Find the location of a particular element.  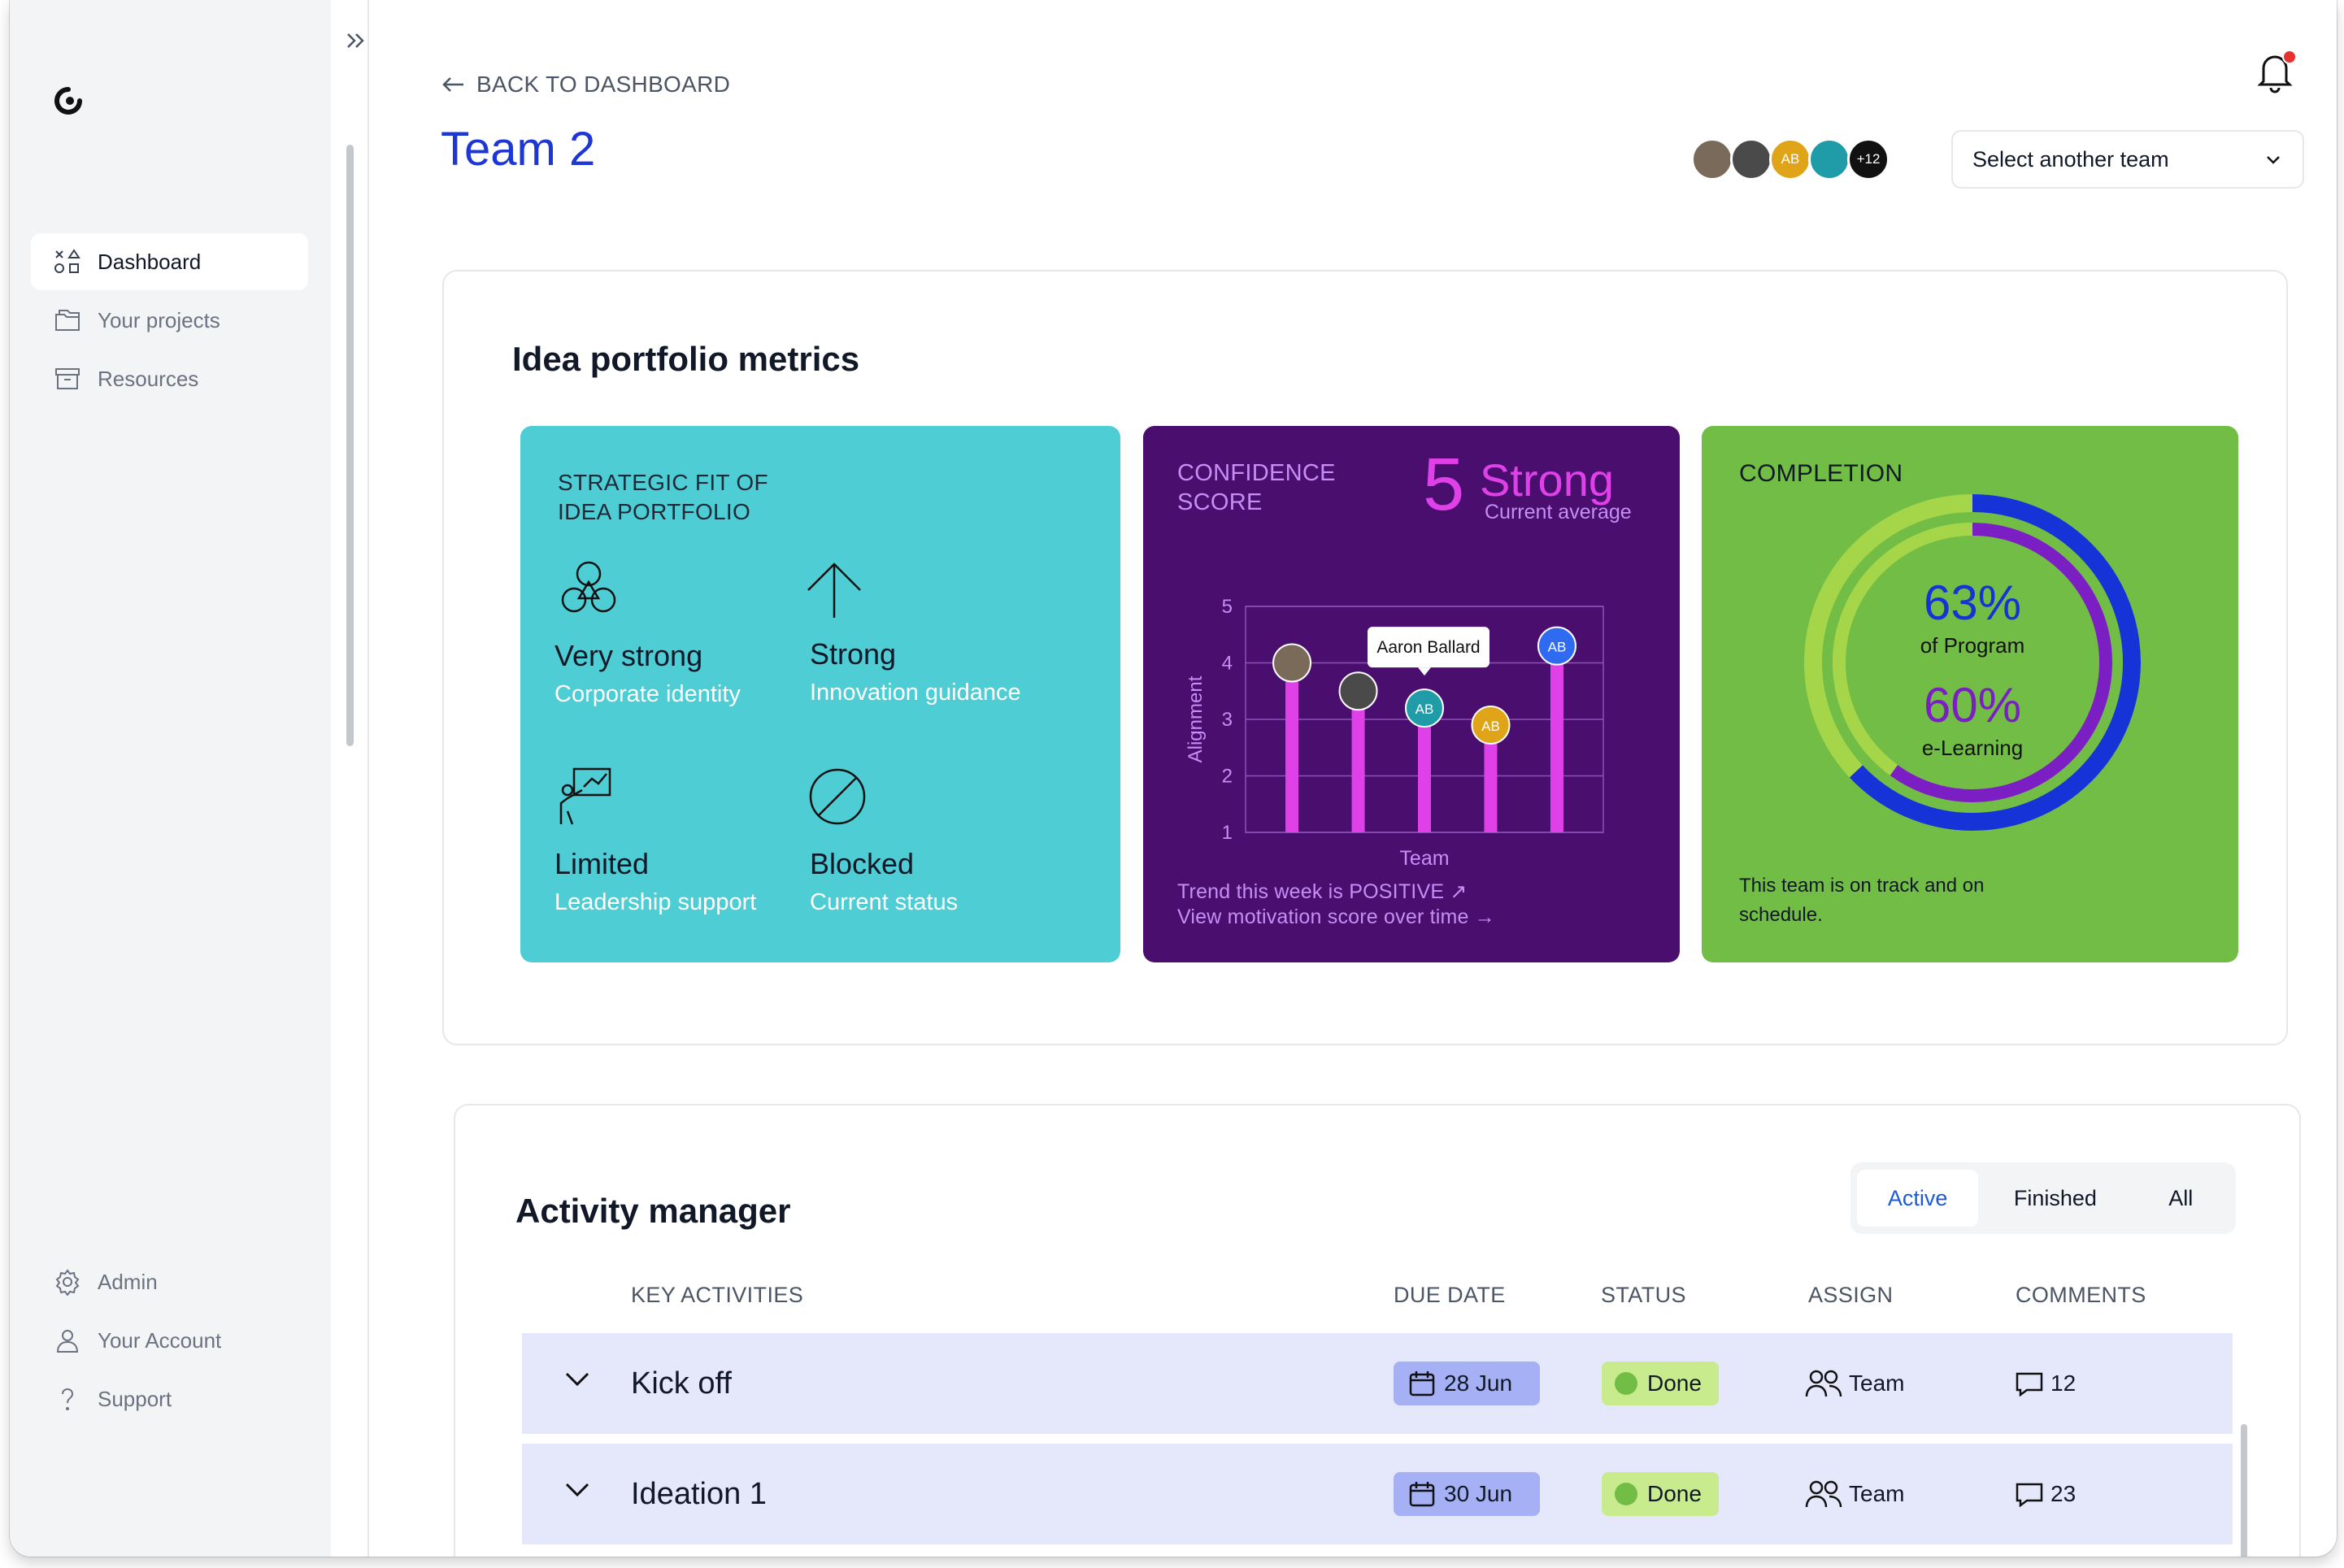

sidebar-item-label: Your Account is located at coordinates (160, 1340).